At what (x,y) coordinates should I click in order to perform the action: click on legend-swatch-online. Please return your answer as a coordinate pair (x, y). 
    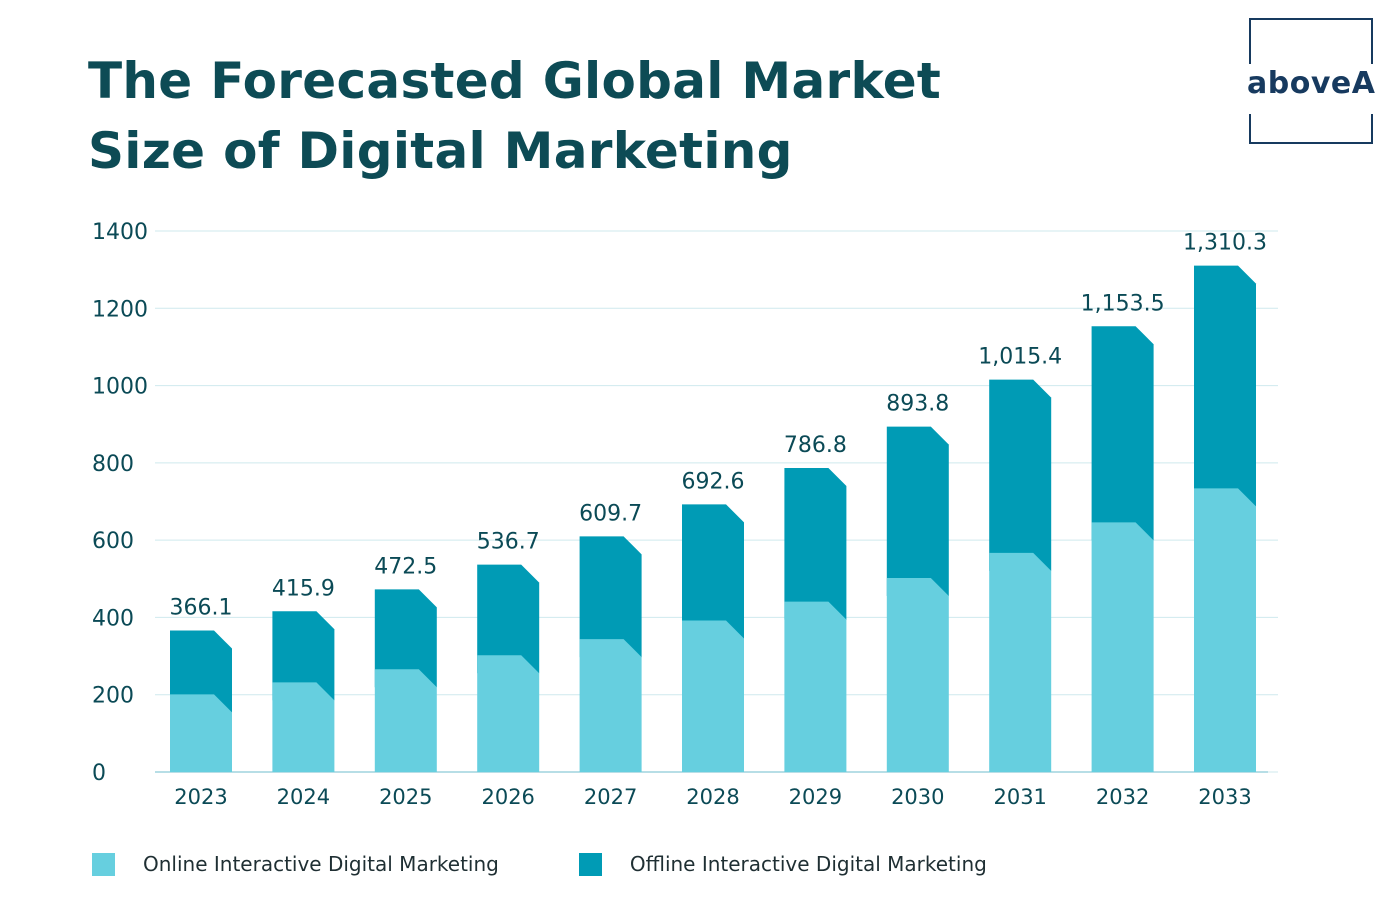
    Looking at the image, I should click on (103, 864).